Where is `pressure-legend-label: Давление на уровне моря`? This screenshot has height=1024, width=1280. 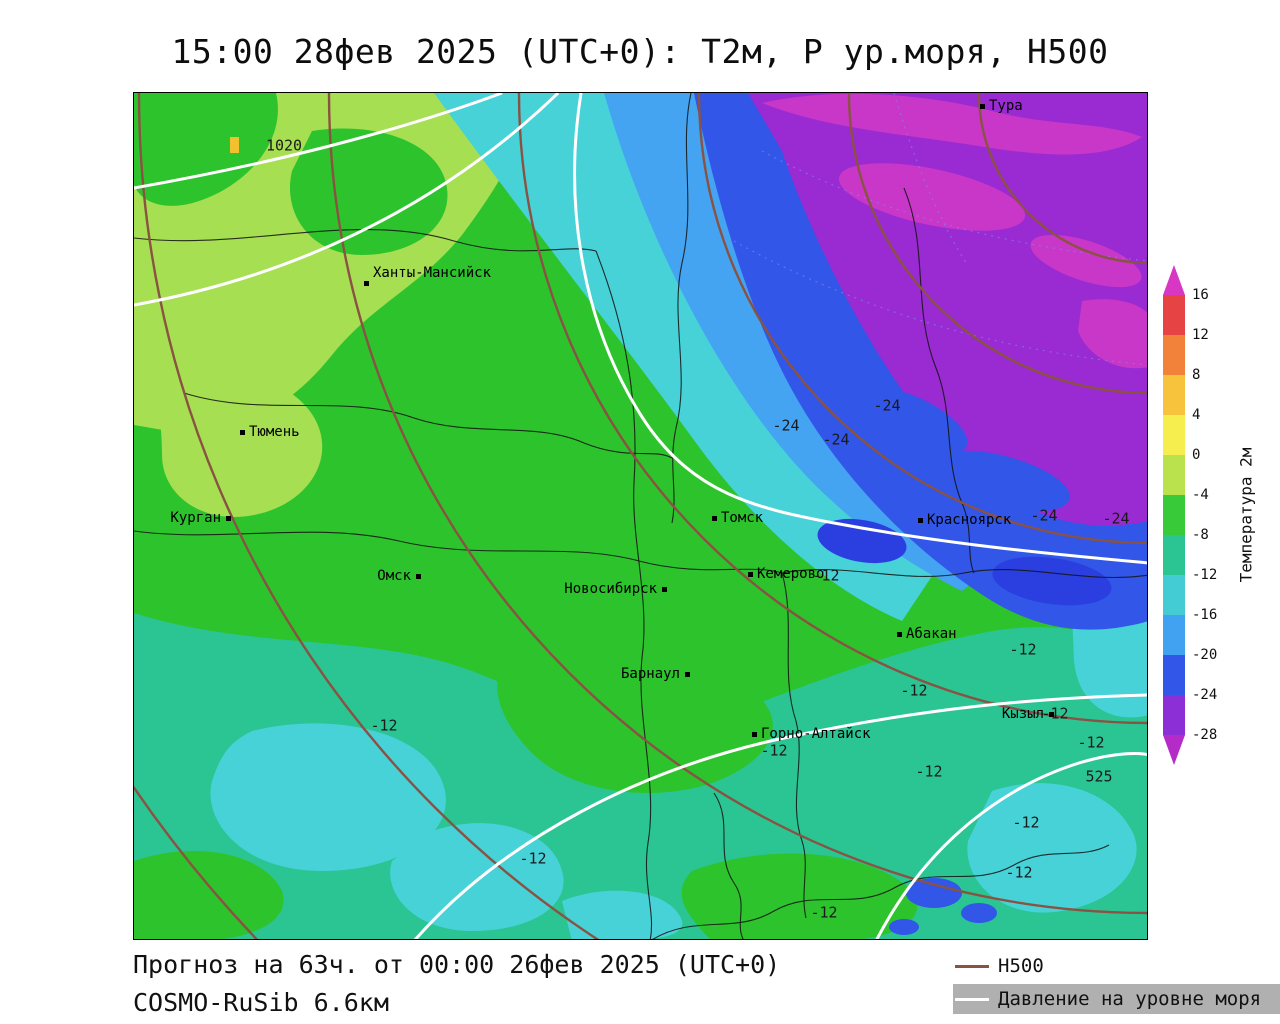
pressure-legend-label: Давление на уровне моря is located at coordinates (1130, 999).